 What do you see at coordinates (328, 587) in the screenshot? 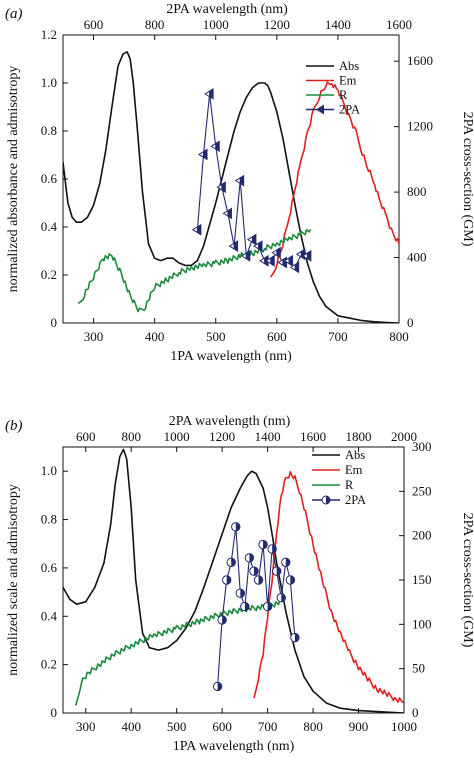
I see `series-line-em` at bounding box center [328, 587].